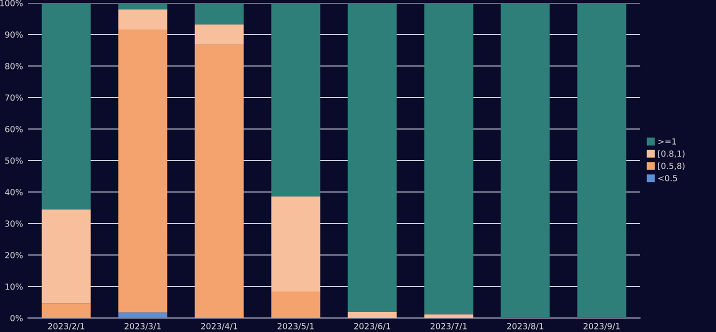  Describe the element at coordinates (372, 326) in the screenshot. I see `x-tick-label: 2023/6/1` at that location.